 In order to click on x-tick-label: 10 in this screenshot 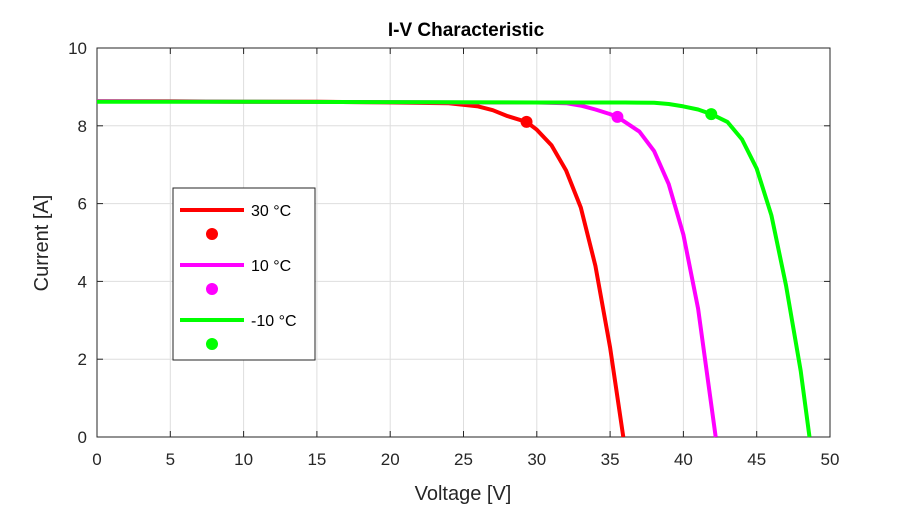, I will do `click(243, 459)`.